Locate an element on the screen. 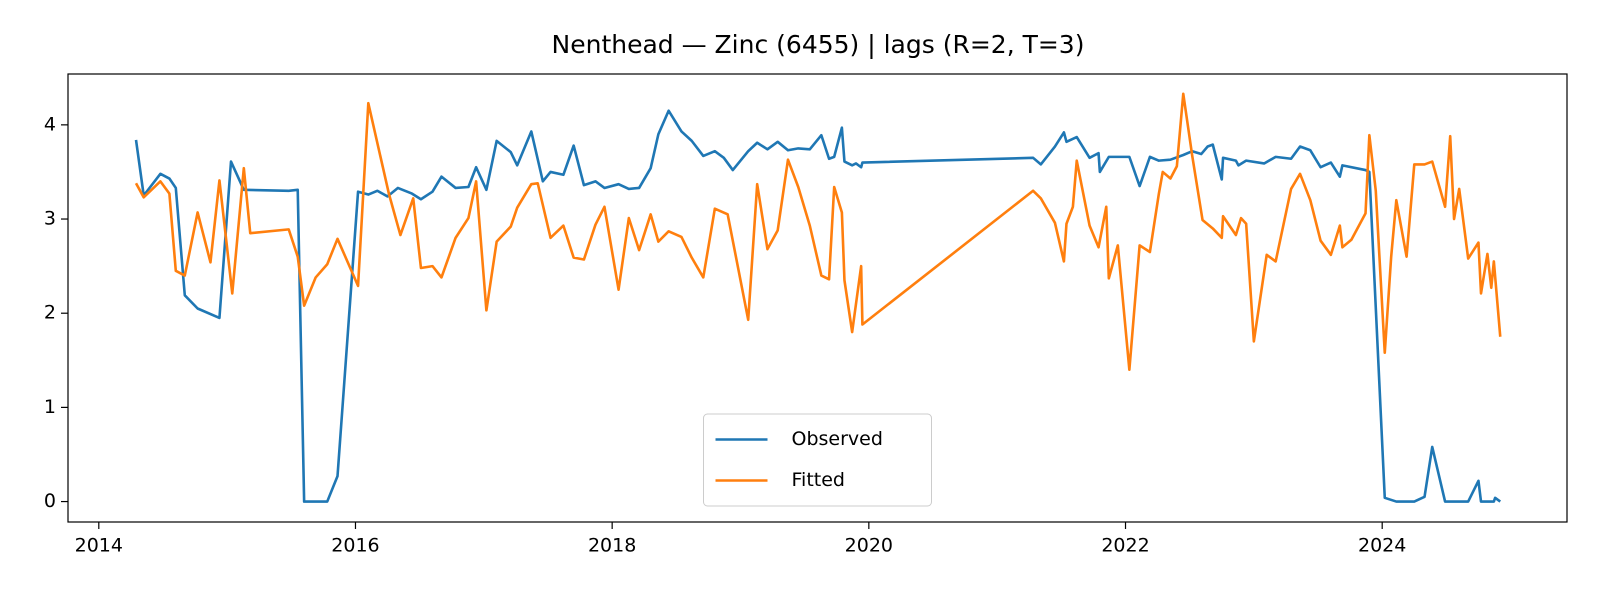  y-tick-label: 4 is located at coordinates (50, 124).